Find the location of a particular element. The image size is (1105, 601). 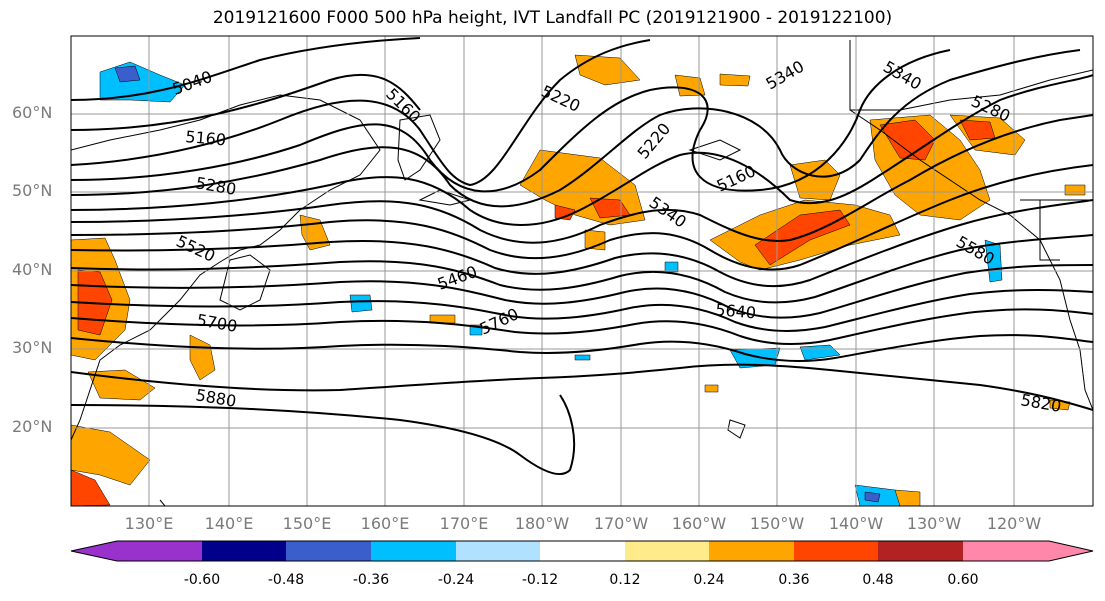

colorbar-tick-label: -0.12 is located at coordinates (540, 580).